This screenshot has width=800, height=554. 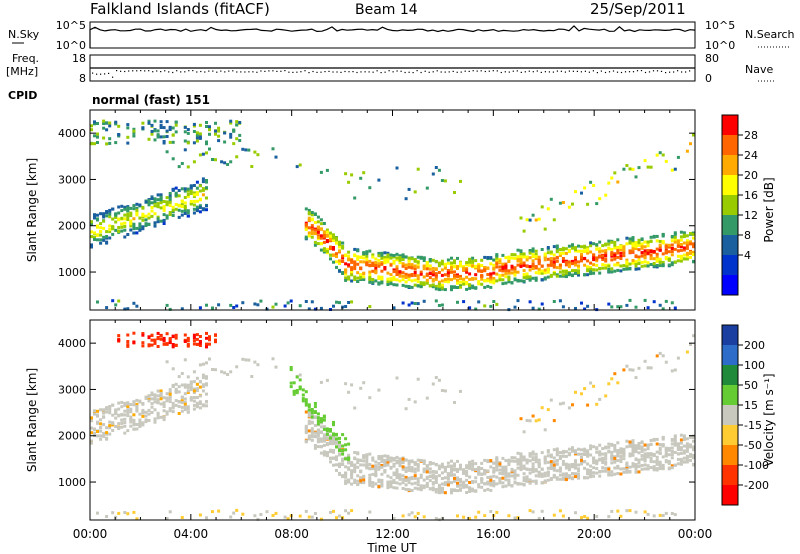 I want to click on colorbar-tick-label: -15, so click(x=753, y=425).